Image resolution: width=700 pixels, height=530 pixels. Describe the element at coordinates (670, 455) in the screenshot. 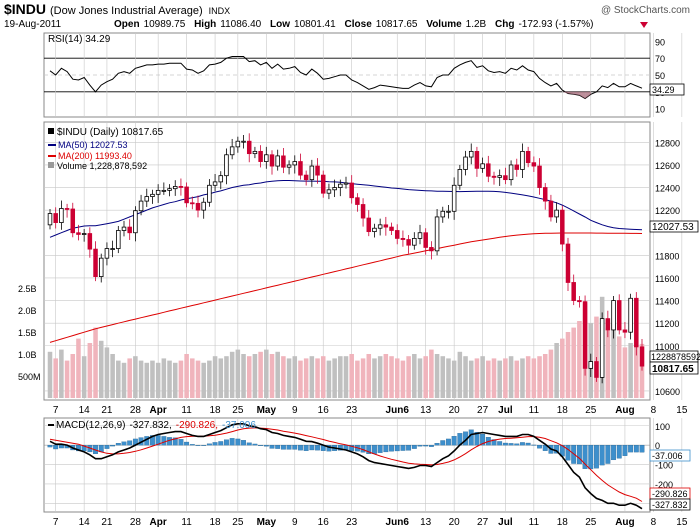

I see `hist-tag-box` at that location.